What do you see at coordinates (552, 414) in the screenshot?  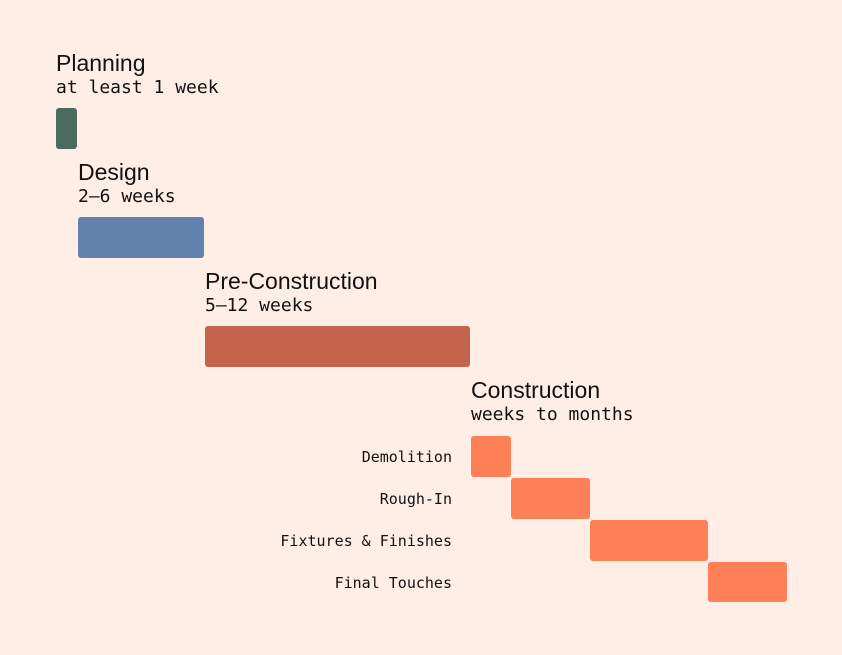 I see `phase-duration-construction: weeks to months` at bounding box center [552, 414].